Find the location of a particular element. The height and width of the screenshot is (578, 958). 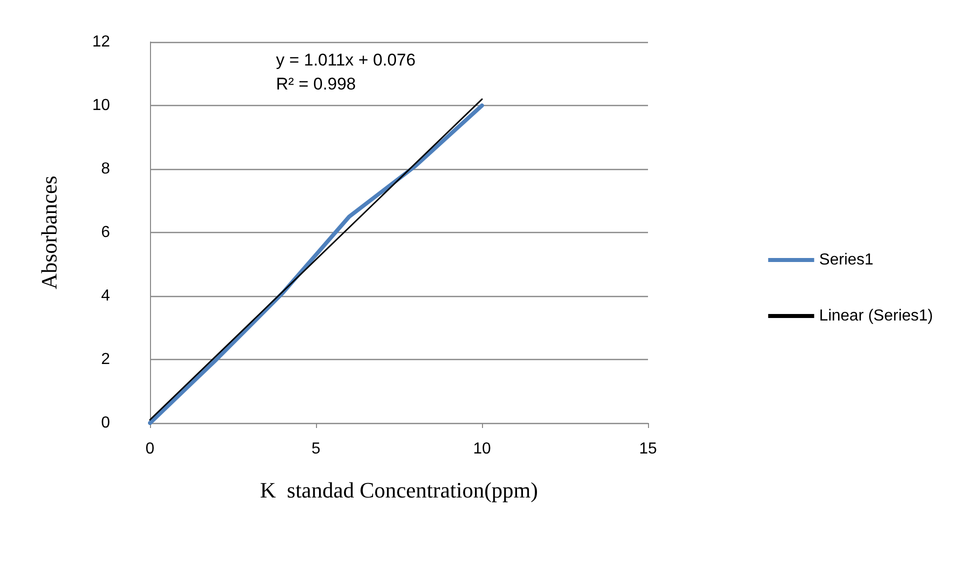

legend-label: Linear (Series1) is located at coordinates (876, 316).